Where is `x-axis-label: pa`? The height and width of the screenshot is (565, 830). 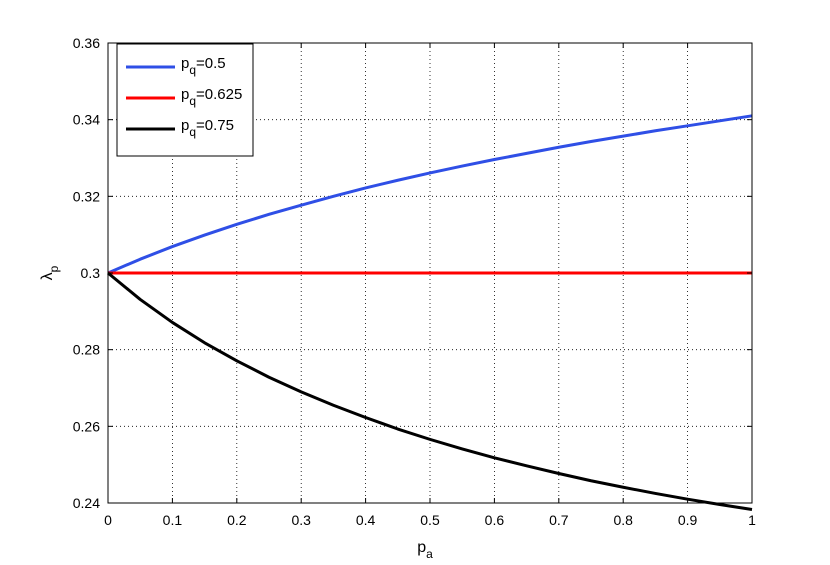 x-axis-label: pa is located at coordinates (425, 550).